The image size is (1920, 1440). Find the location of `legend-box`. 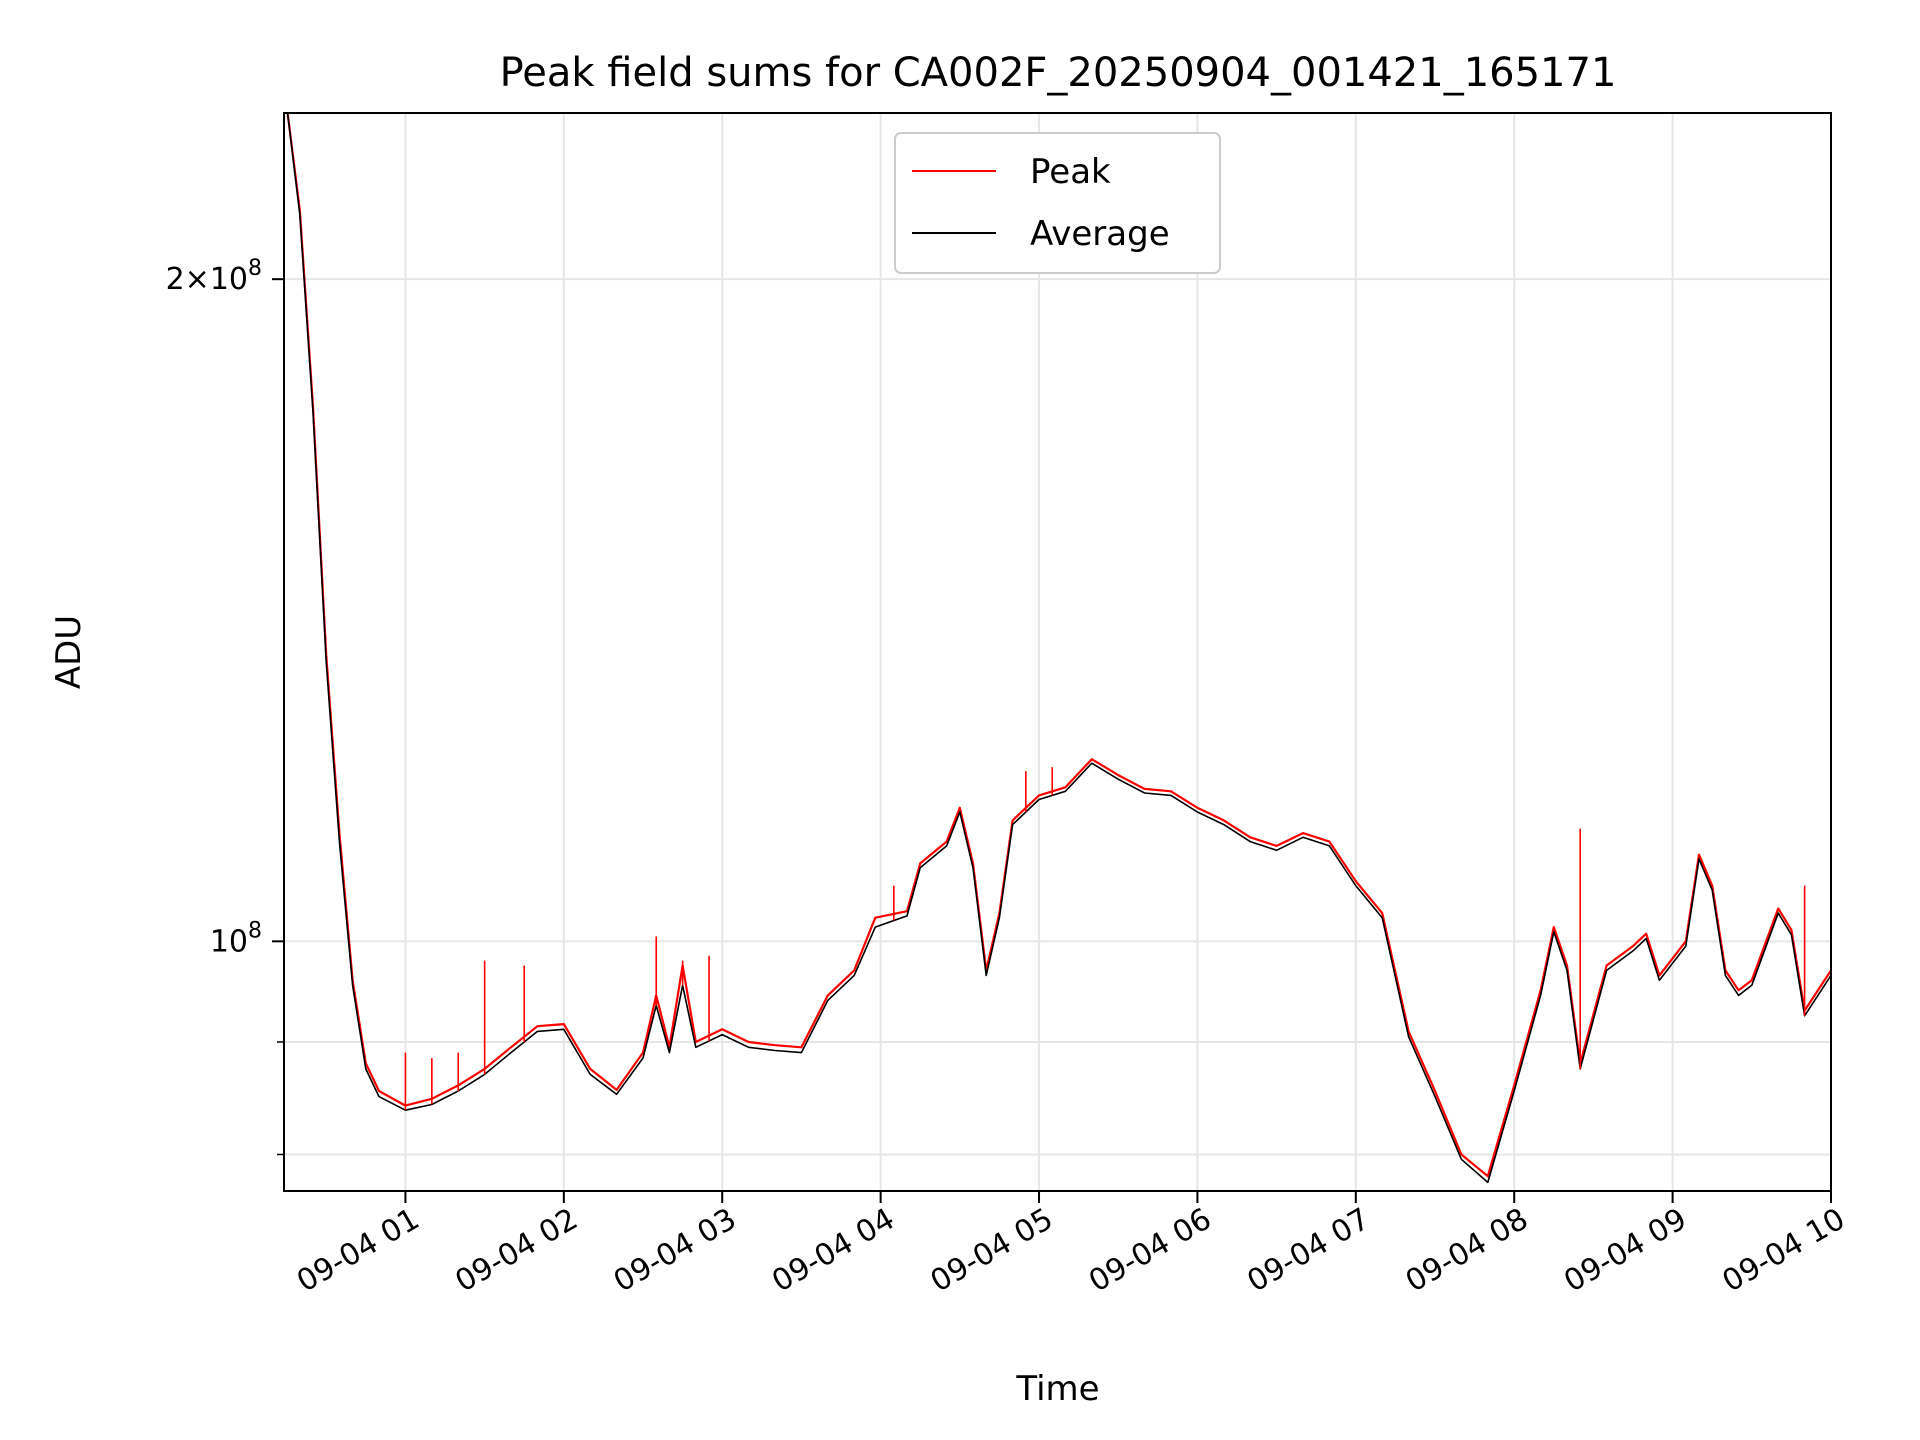

legend-box is located at coordinates (1057, 203).